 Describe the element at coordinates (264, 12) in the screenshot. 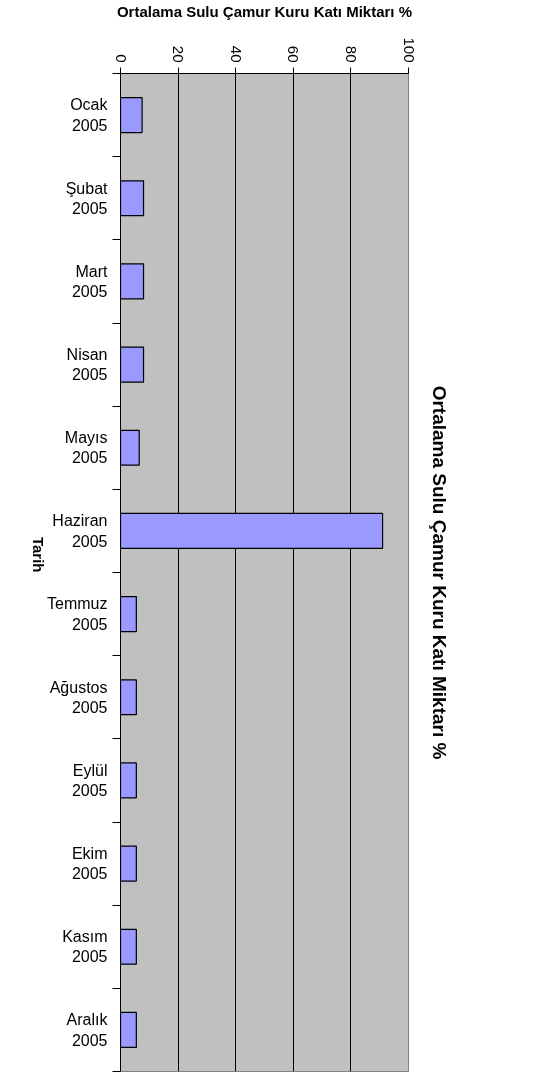

I see `x-axis-title: Ortalama Sulu Çamur Kuru Katı Miktarı %` at that location.